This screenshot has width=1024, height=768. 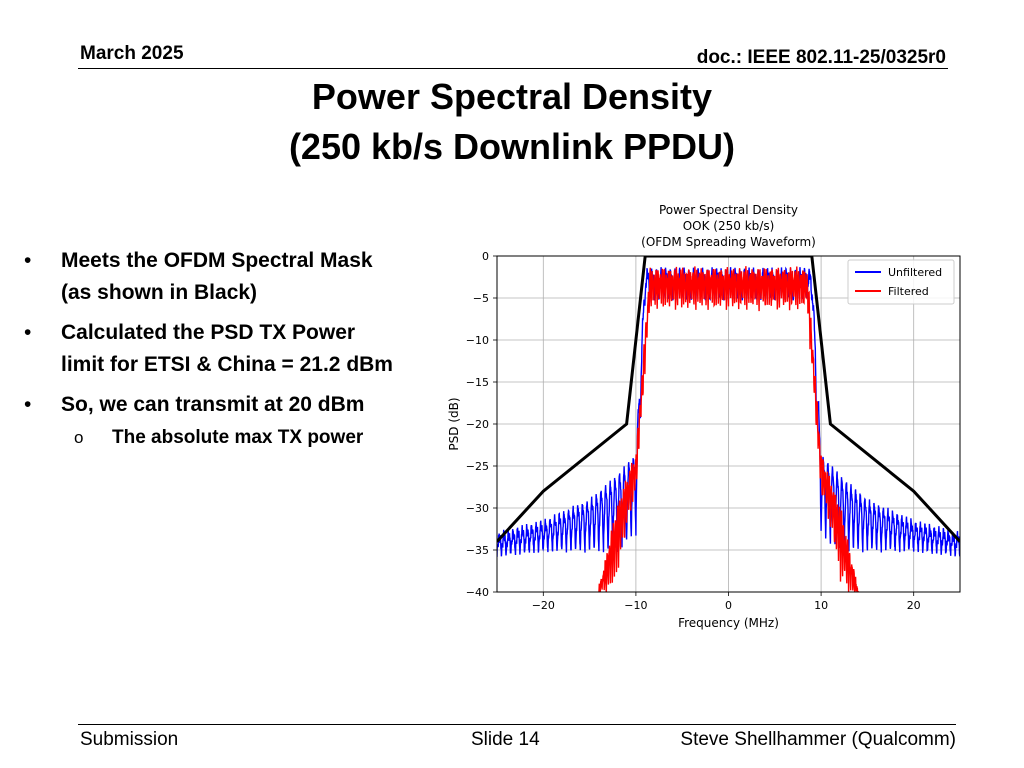 I want to click on header-divider, so click(x=513, y=68).